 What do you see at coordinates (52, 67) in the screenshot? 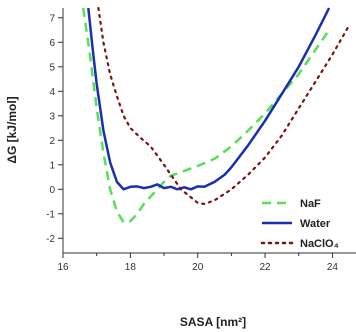
I see `y-tick-label: 5` at bounding box center [52, 67].